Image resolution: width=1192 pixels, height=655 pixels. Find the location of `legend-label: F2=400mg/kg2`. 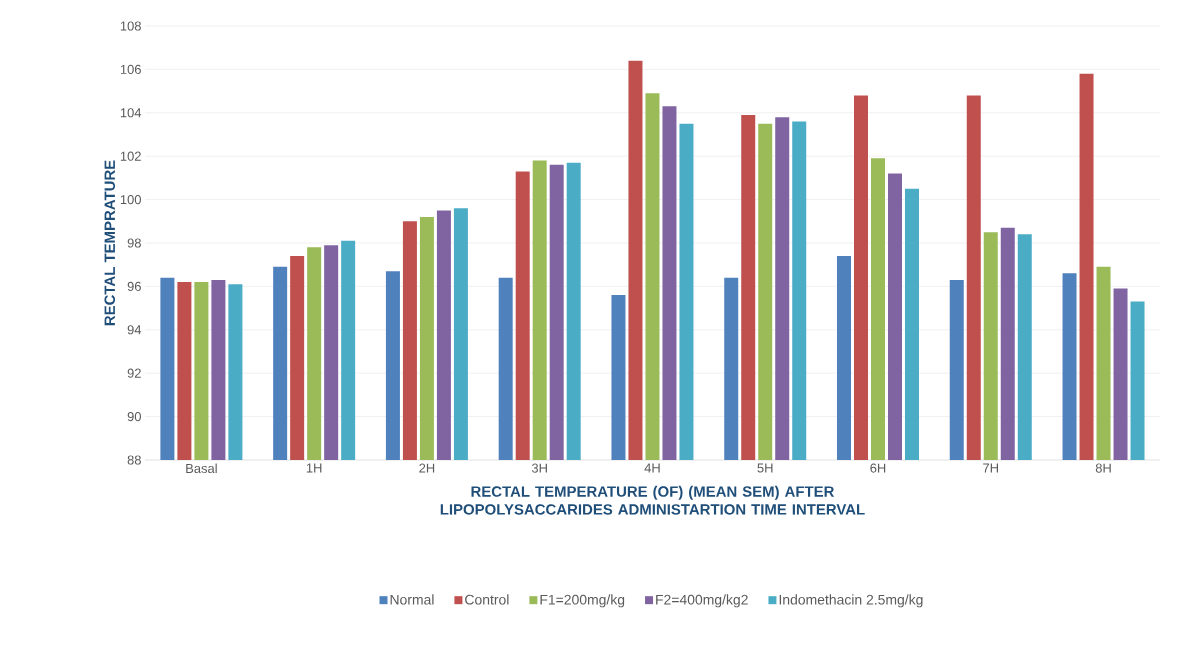

legend-label: F2=400mg/kg2 is located at coordinates (702, 601).